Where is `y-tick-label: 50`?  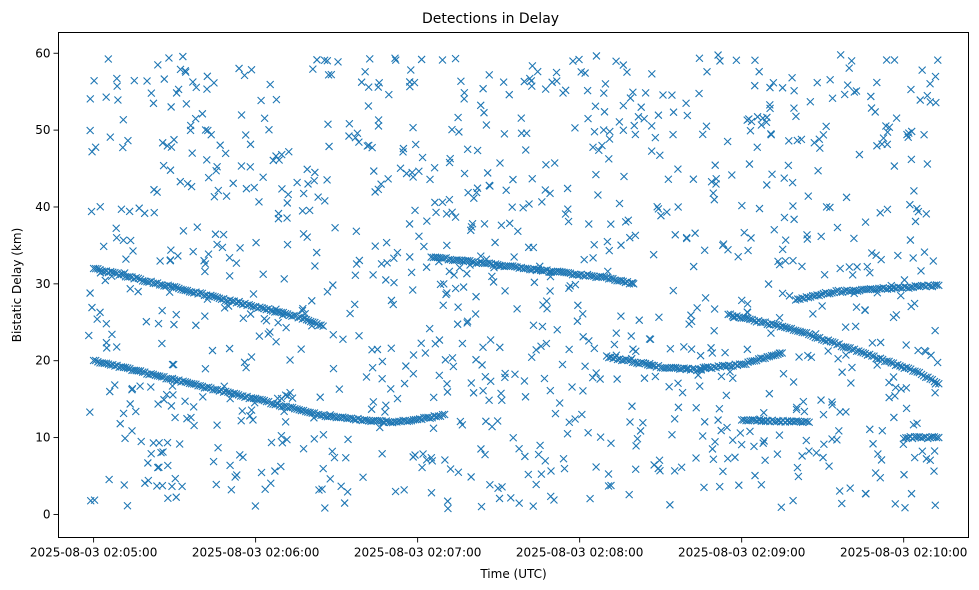
y-tick-label: 50 is located at coordinates (42, 130).